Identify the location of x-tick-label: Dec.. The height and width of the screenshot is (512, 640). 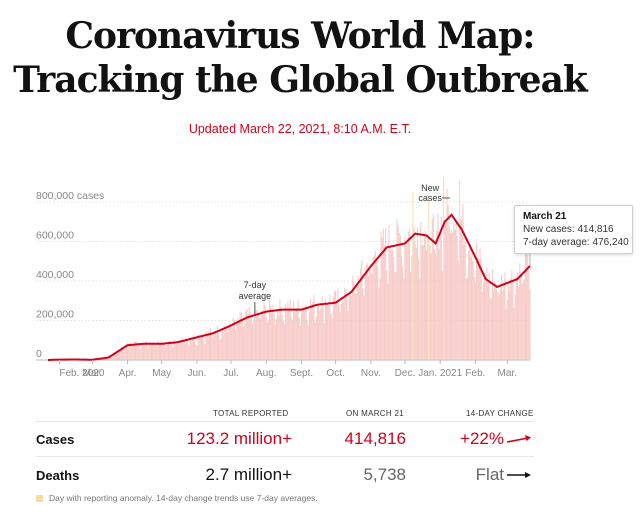
(405, 373).